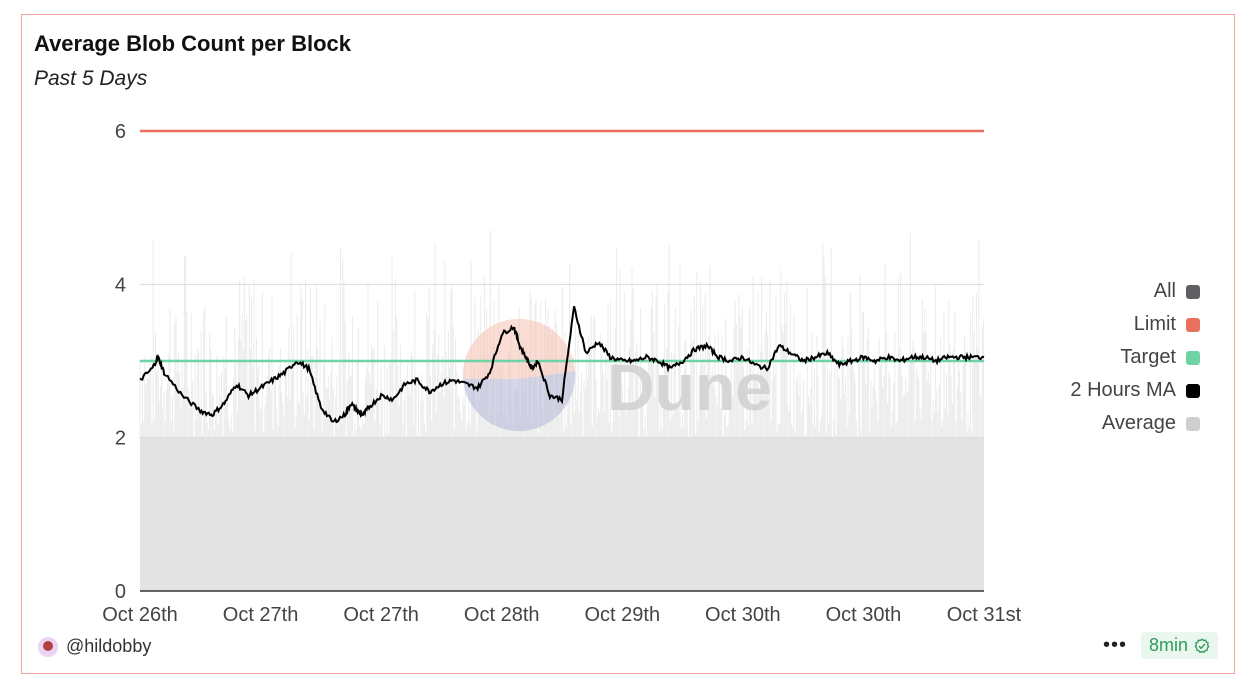 Image resolution: width=1248 pixels, height=690 pixels. What do you see at coordinates (1138, 423) in the screenshot?
I see `legend-label: Average` at bounding box center [1138, 423].